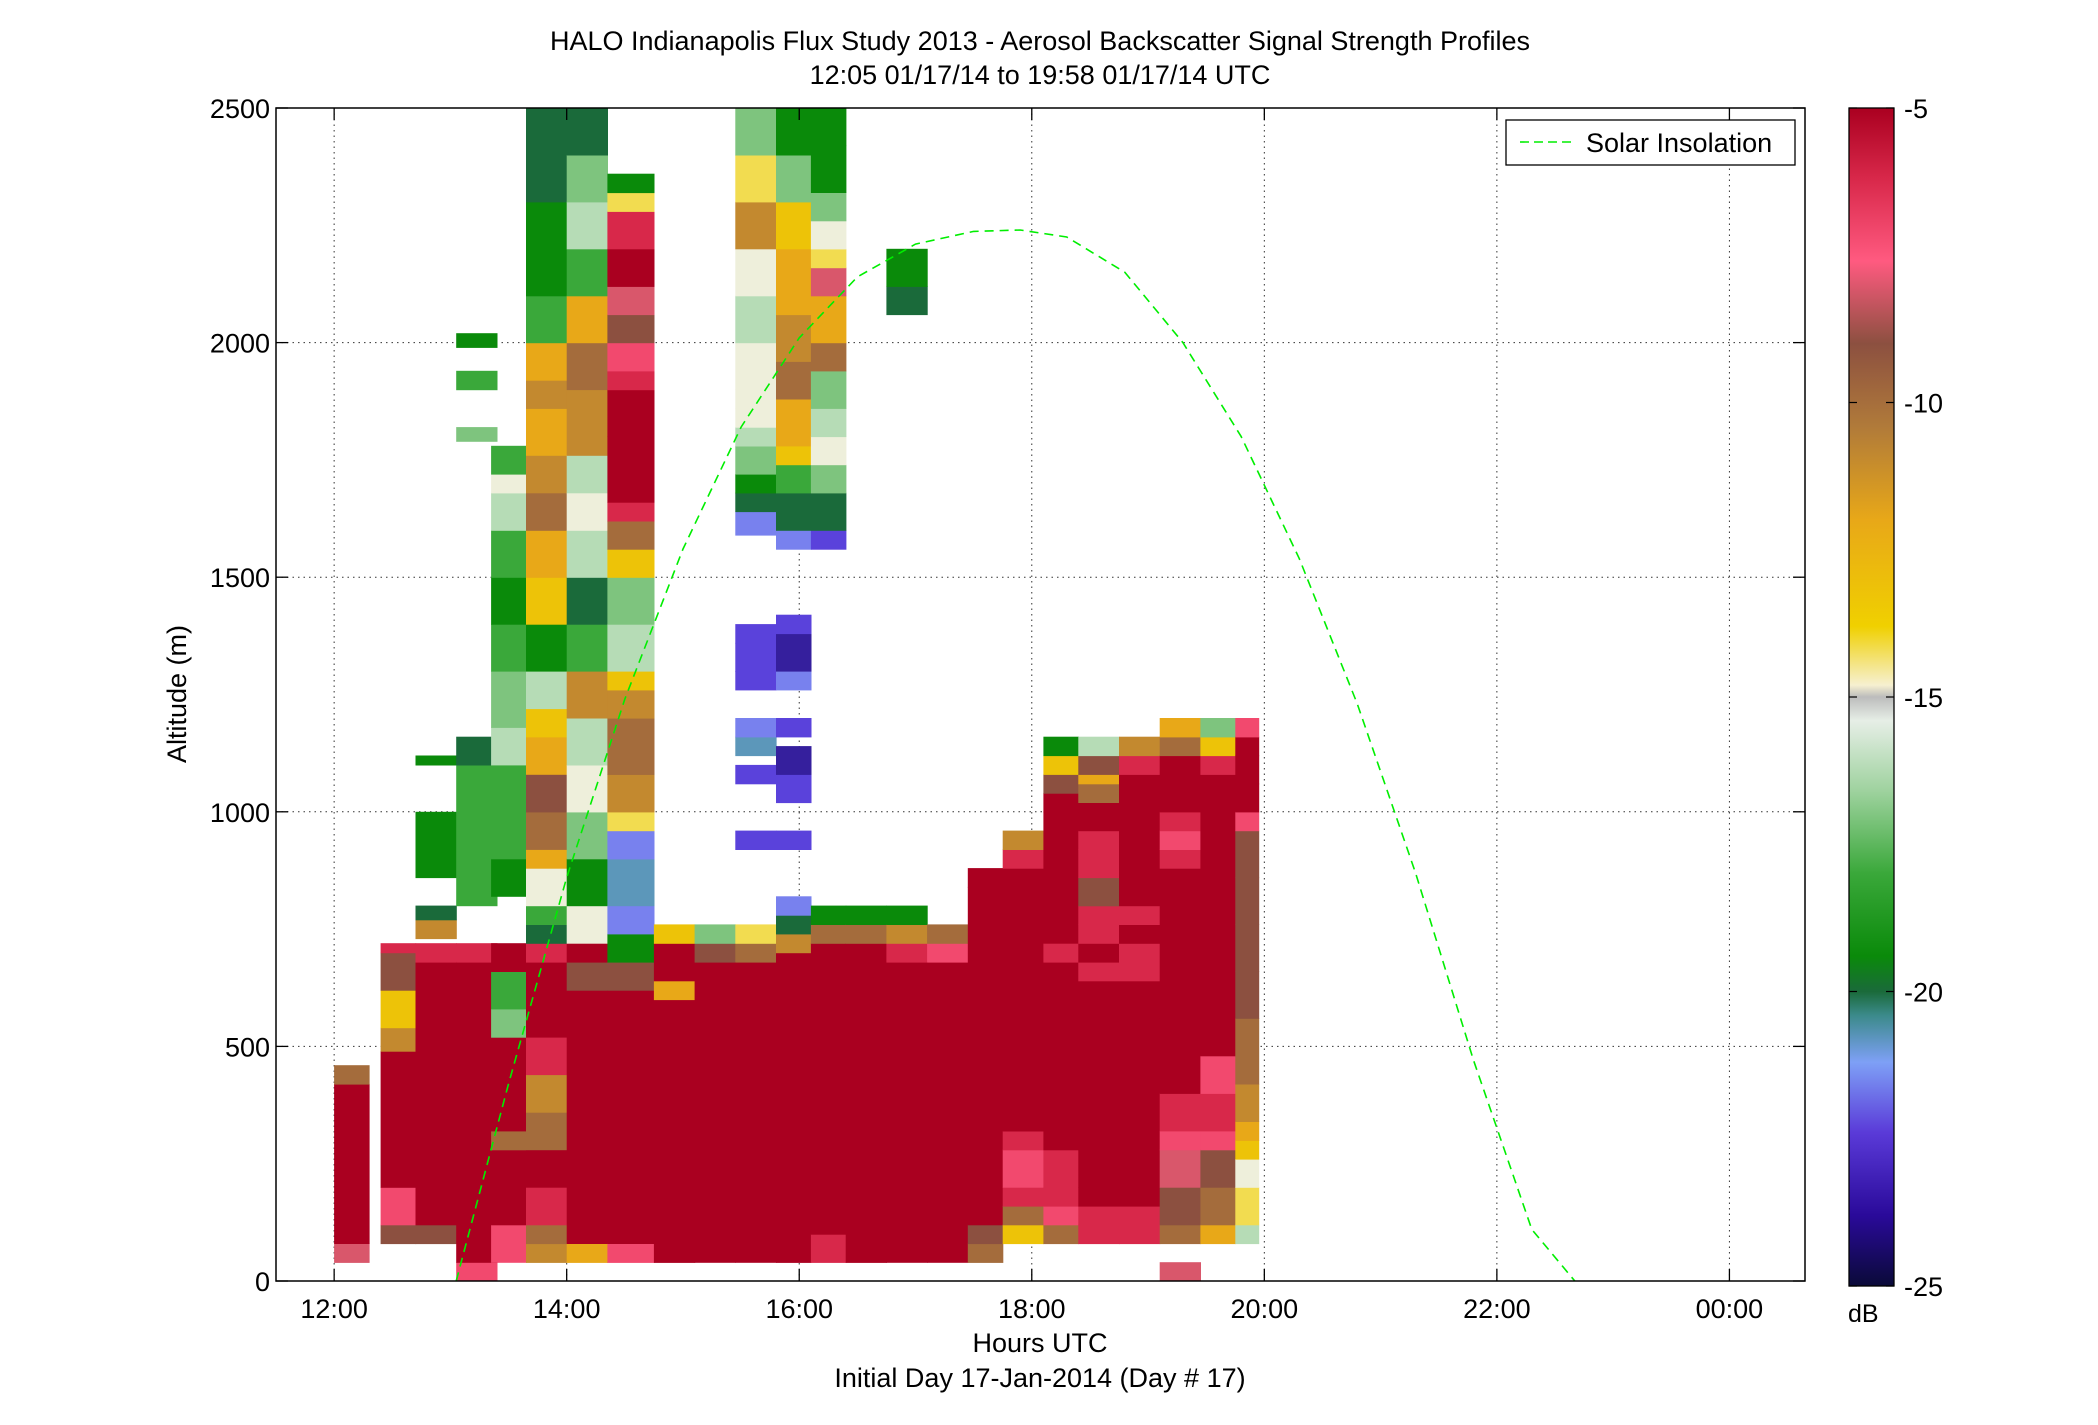 This screenshot has width=2098, height=1425. What do you see at coordinates (1679, 143) in the screenshot?
I see `legend-entry-solar-insolation: Solar Insolation` at bounding box center [1679, 143].